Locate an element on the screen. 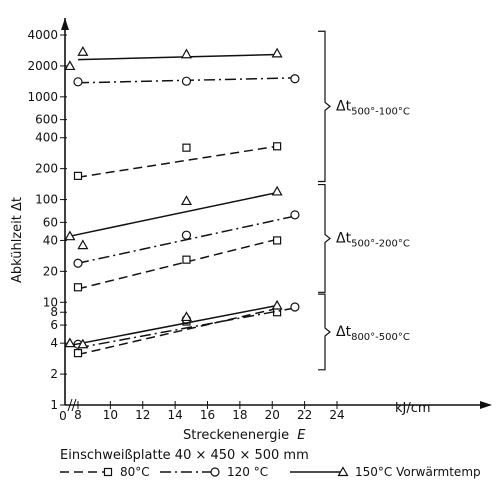 The height and width of the screenshot is (486, 499). x-axis-arrowhead is located at coordinates (486, 405).